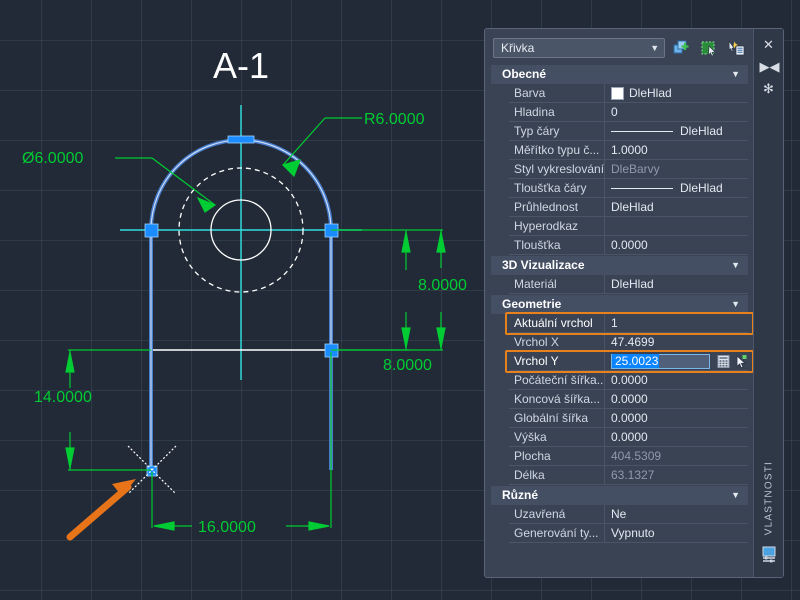 This screenshot has width=800, height=600. I want to click on property-row: Vrchol X 47.4699, so click(628, 342).